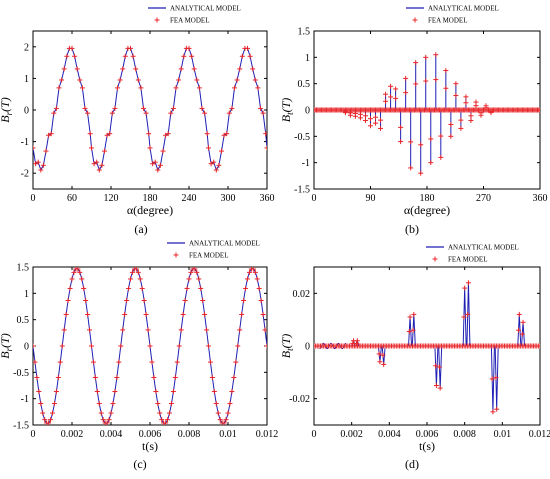 The image size is (550, 479). I want to click on panel-caption: (b), so click(412, 229).